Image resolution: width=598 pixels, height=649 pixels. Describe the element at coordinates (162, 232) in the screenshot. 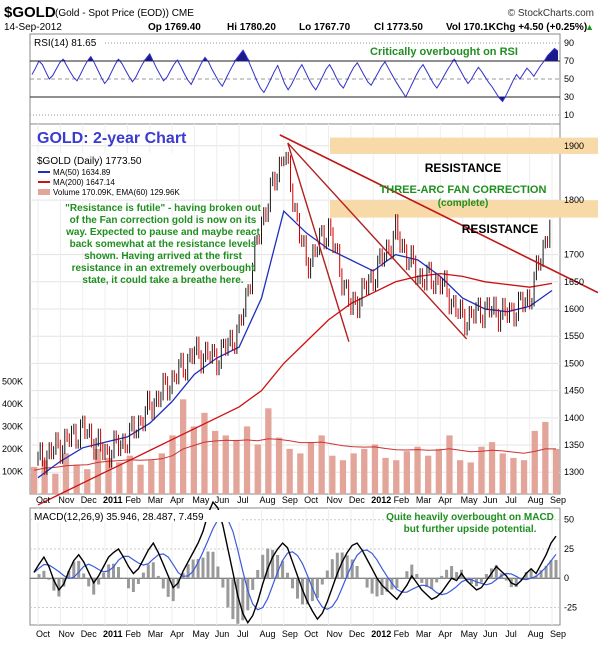

I see `annotation-line-3: way. Expected to pause and maybe react` at that location.